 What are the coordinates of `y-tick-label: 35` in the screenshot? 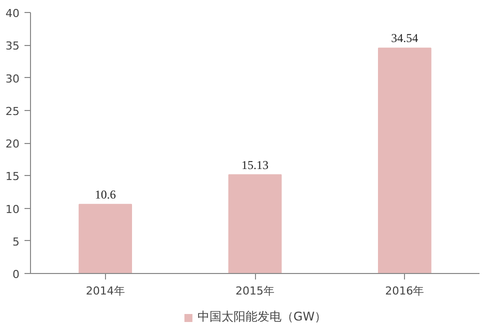 It's located at (13, 46).